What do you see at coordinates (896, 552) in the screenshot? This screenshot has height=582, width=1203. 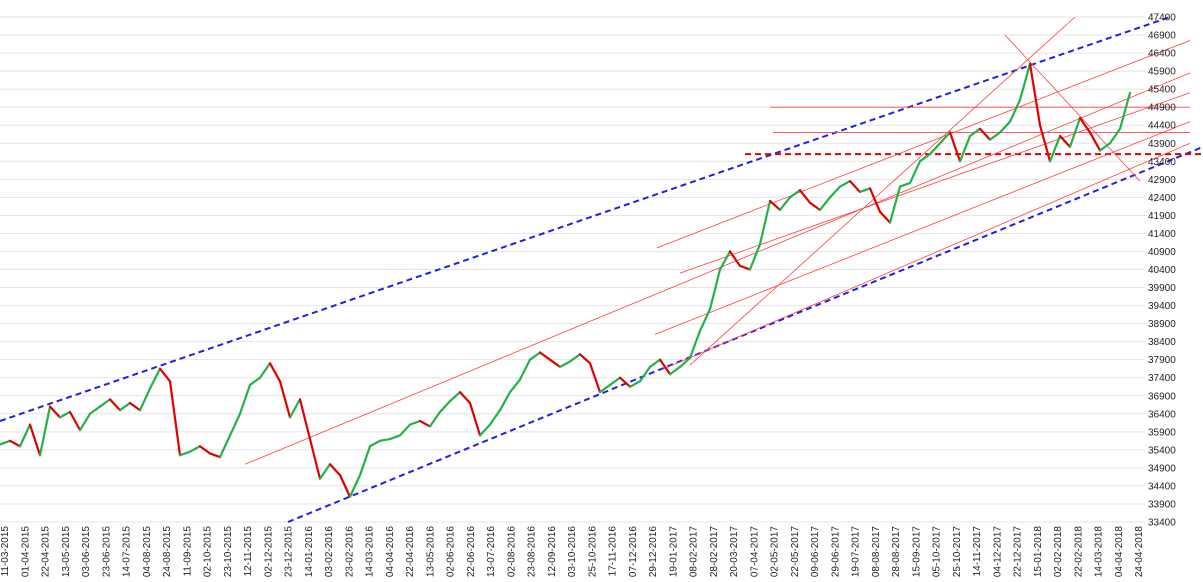 I see `x-tick-label: 28-08-2017` at bounding box center [896, 552].